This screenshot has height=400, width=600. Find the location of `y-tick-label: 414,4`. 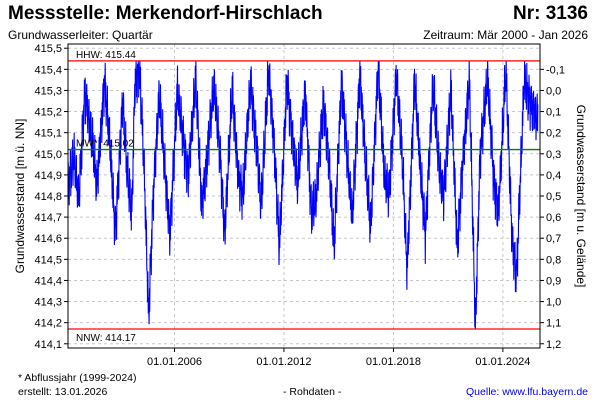

y-tick-label: 414,4 is located at coordinates (48, 281).